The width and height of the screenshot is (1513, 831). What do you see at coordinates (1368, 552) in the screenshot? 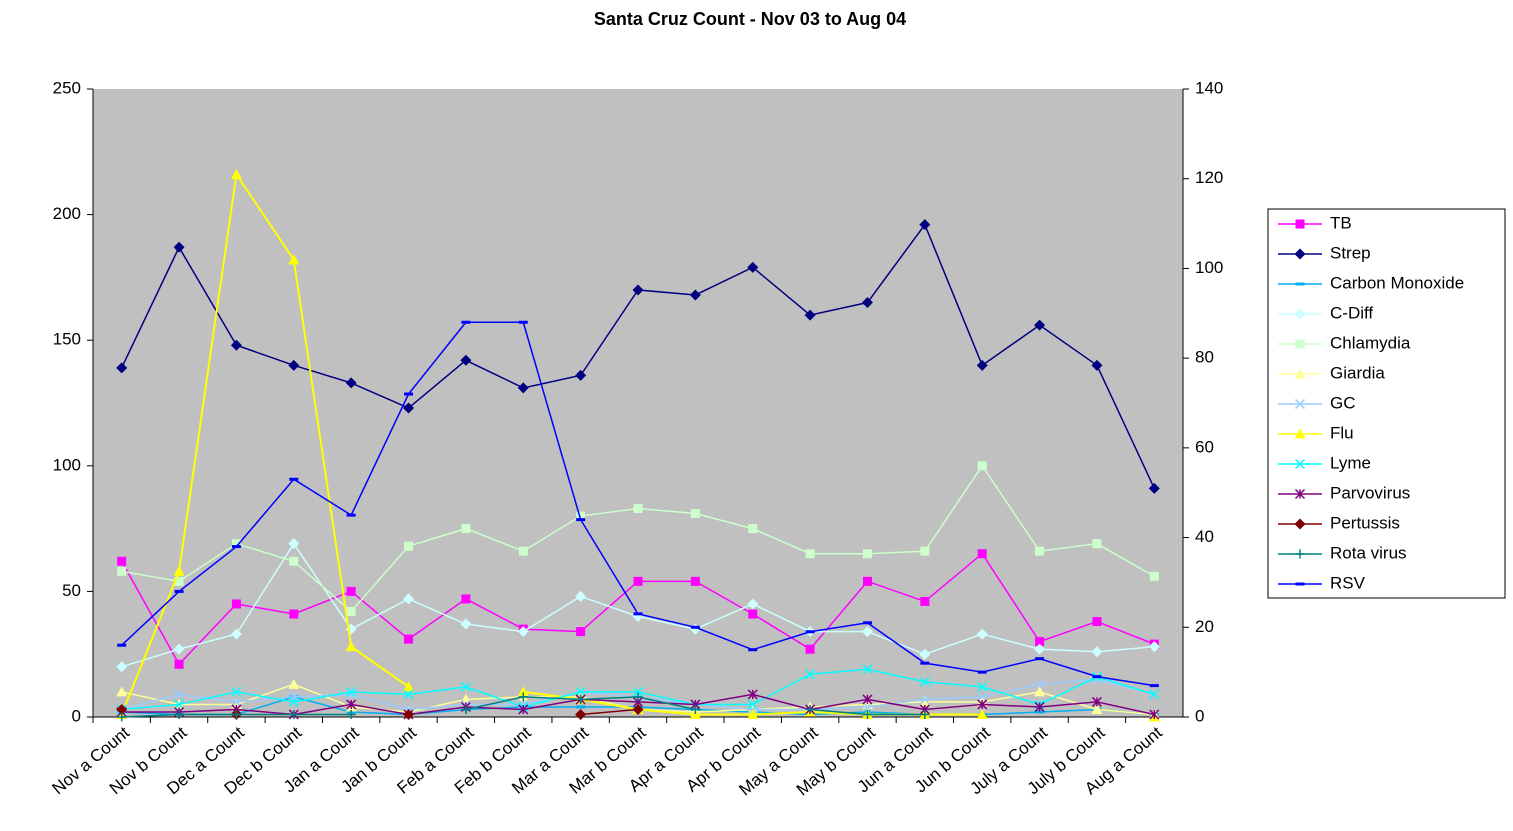
I see `legend-label: Rota virus` at bounding box center [1368, 552].